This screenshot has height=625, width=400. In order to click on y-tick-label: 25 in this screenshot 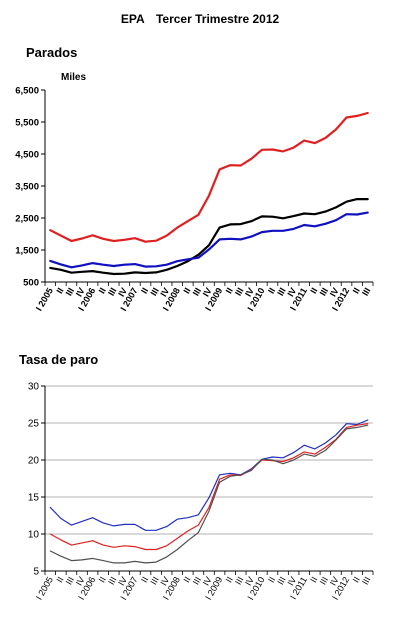, I will do `click(34, 424)`.